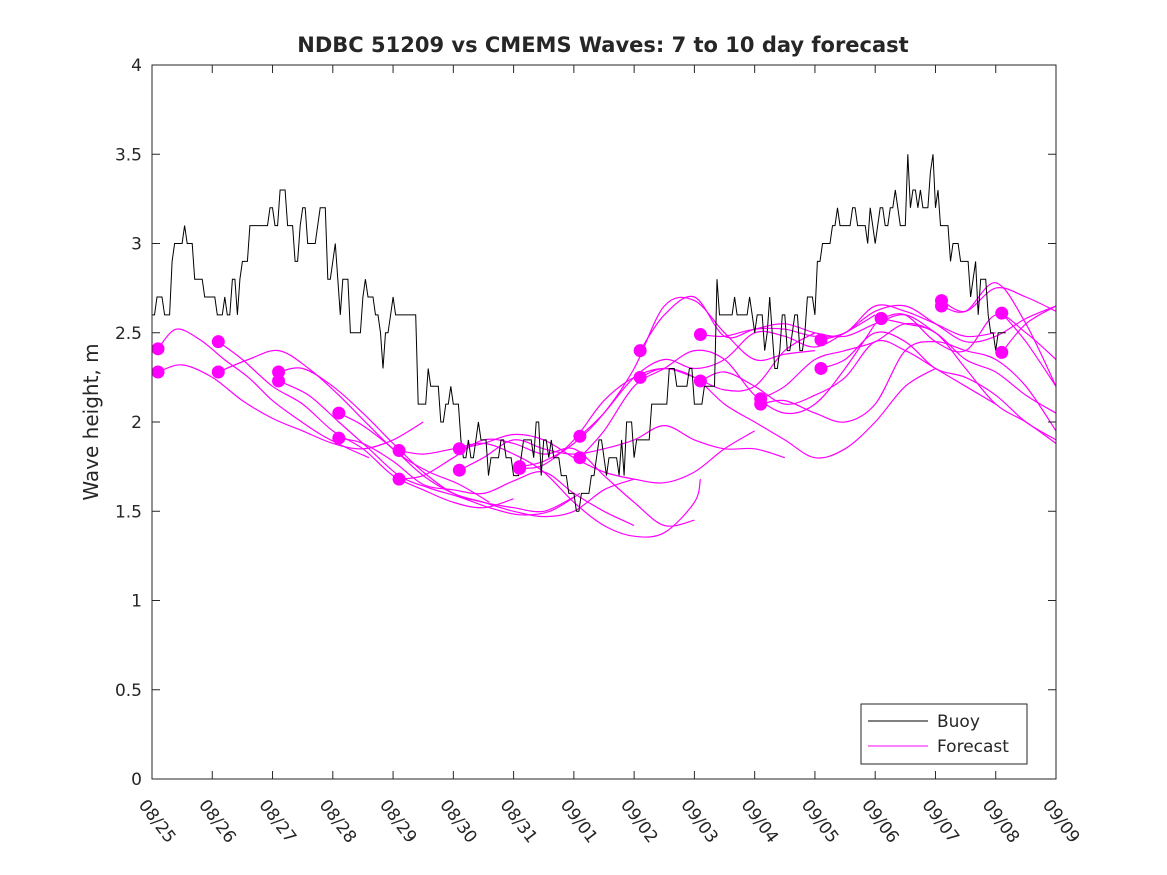 The image size is (1167, 875). I want to click on y-tick-label-2: 1, so click(136, 602).